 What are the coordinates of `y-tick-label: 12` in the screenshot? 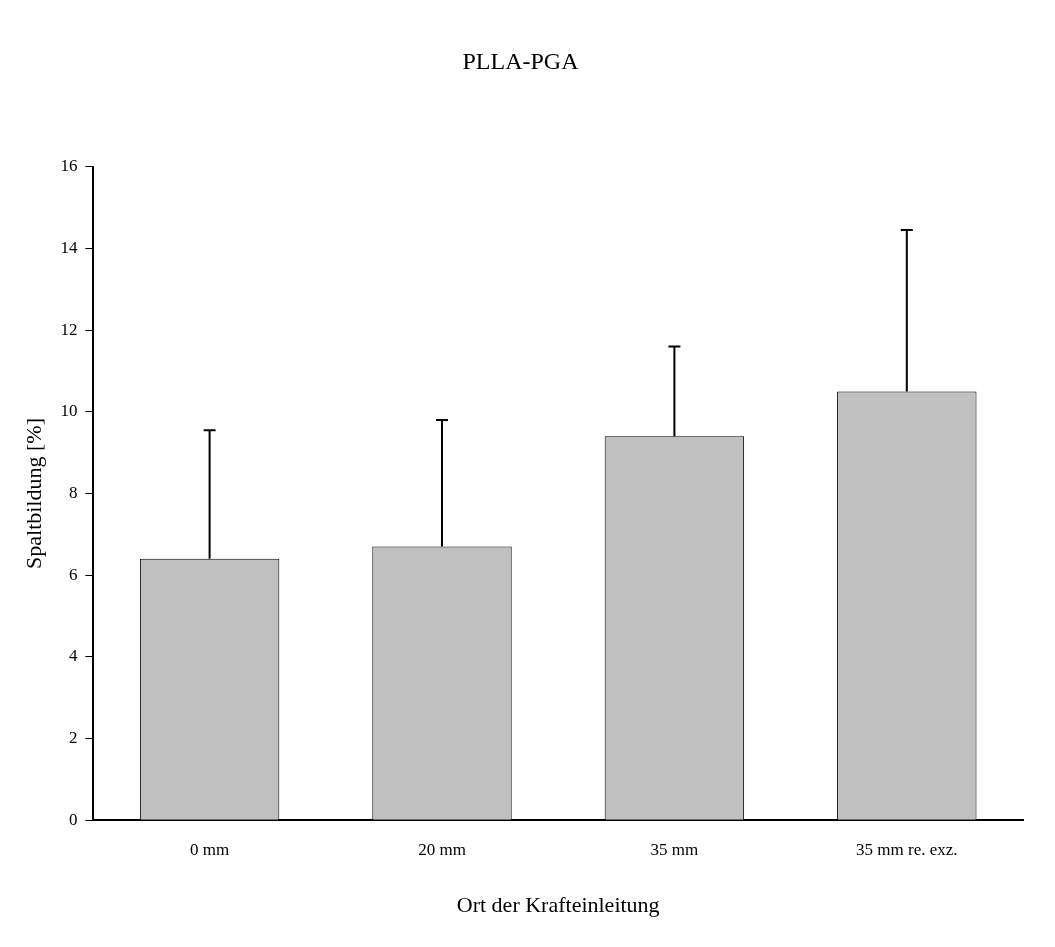 It's located at (69, 329).